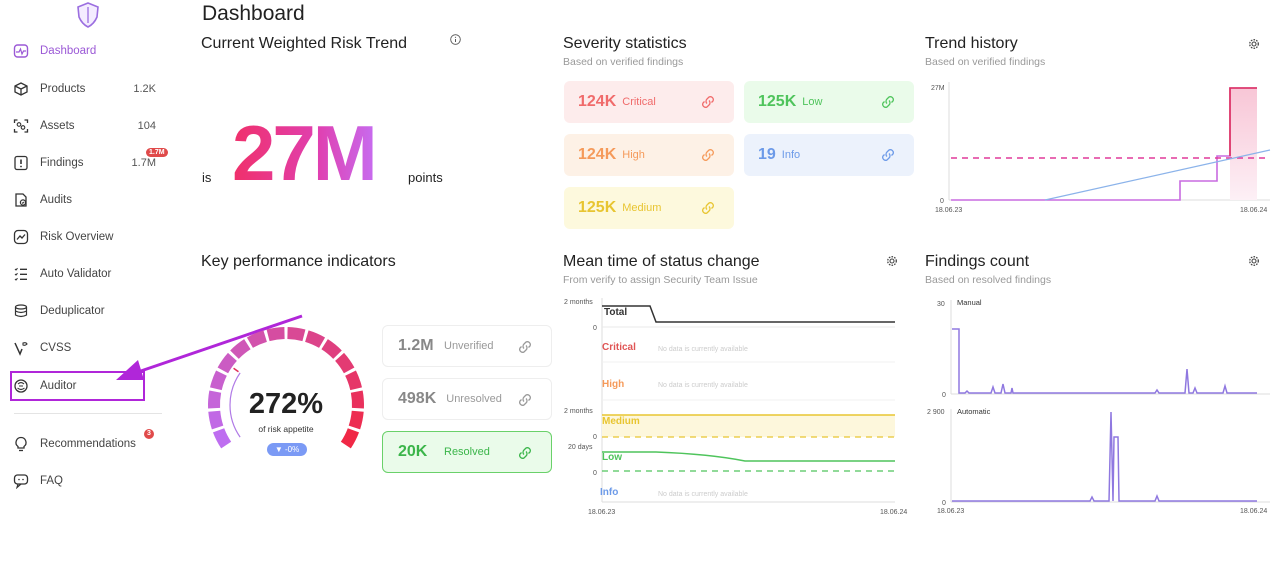 This screenshot has height=586, width=1280. I want to click on kpi-value: 20K, so click(413, 451).